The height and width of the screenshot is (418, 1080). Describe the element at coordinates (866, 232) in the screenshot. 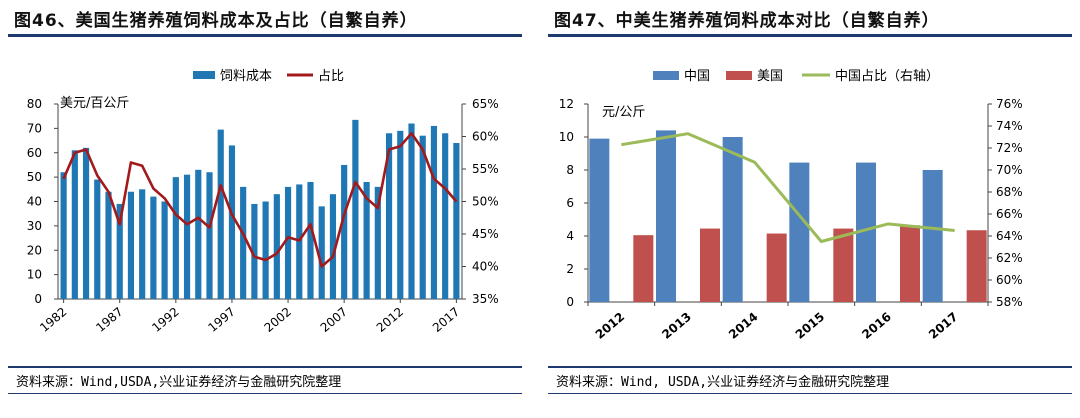

I see `bar-china-2016` at that location.